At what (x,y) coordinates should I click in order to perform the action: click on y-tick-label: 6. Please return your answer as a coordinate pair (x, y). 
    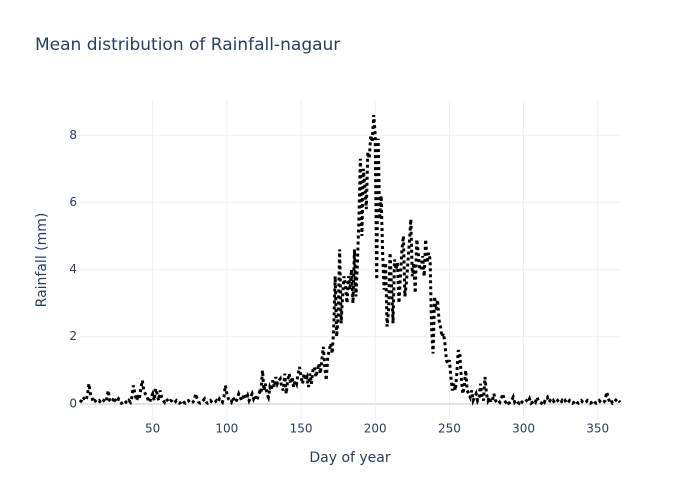
    Looking at the image, I should click on (73, 202).